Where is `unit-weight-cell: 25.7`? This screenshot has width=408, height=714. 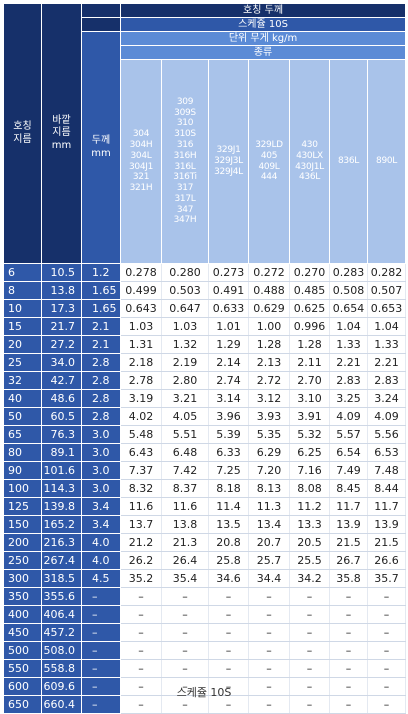
unit-weight-cell: 25.7 is located at coordinates (269, 560).